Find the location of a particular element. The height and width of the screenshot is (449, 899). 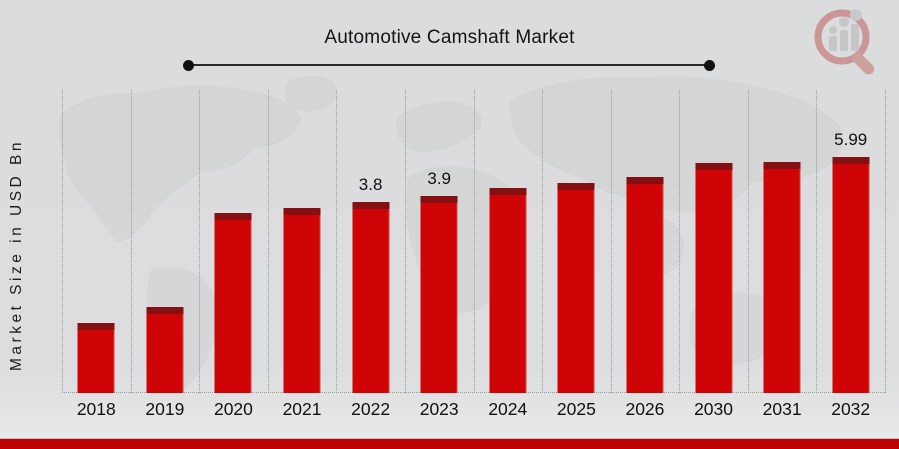

bar-column-2030 is located at coordinates (713, 196).